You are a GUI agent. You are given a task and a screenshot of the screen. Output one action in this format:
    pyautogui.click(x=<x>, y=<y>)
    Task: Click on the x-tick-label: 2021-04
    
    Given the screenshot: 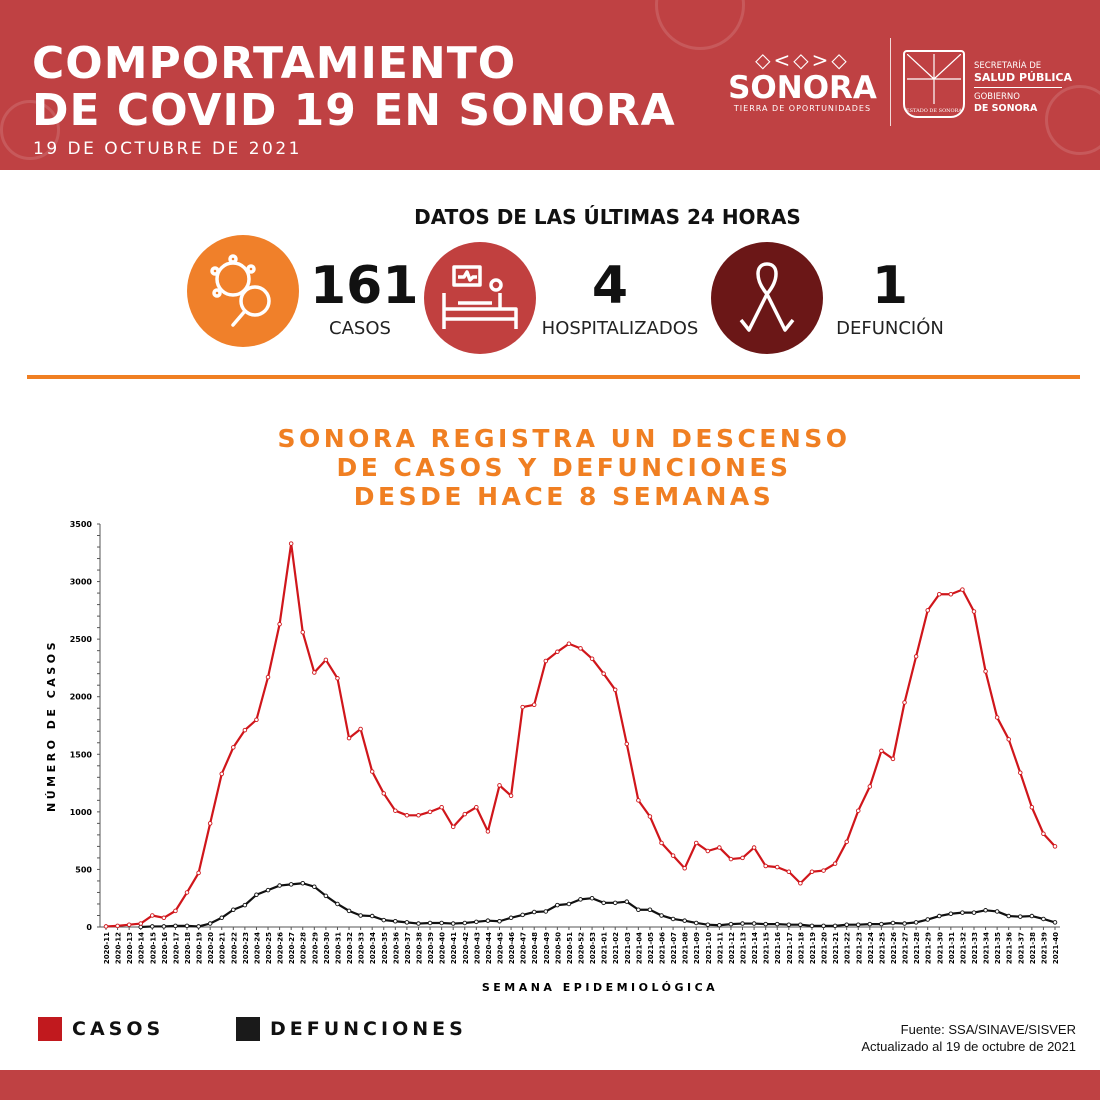 What is the action you would take?
    pyautogui.click(x=639, y=948)
    